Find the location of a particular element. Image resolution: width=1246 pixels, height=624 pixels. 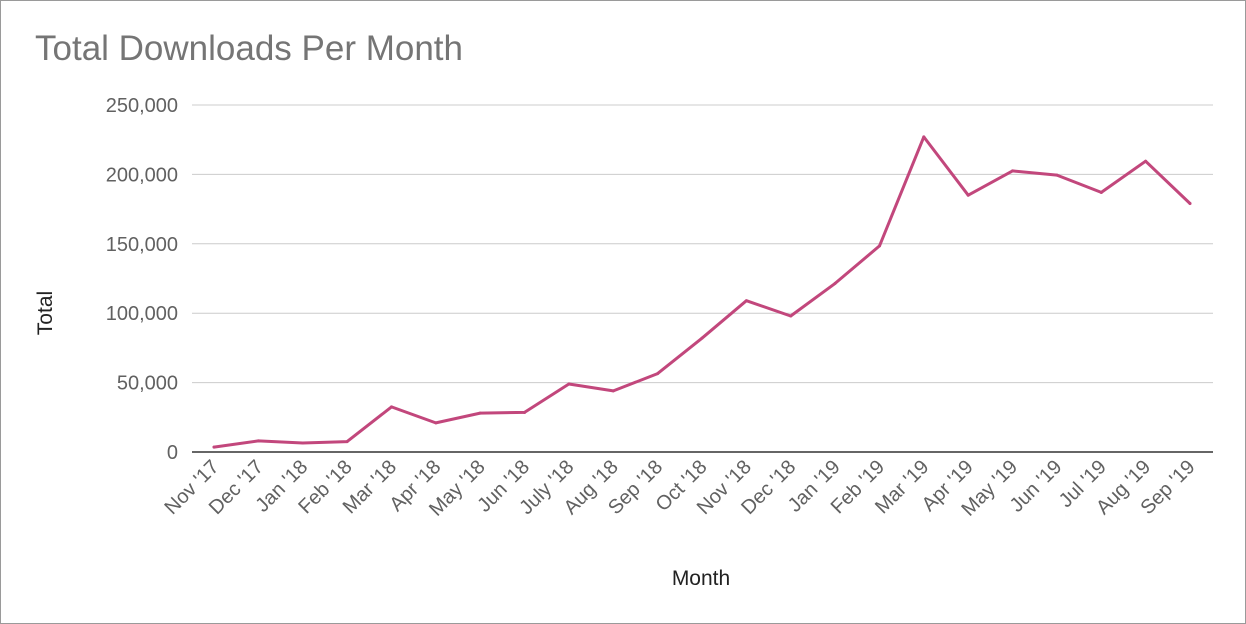

y-tick-label: 250,000 is located at coordinates (142, 106).